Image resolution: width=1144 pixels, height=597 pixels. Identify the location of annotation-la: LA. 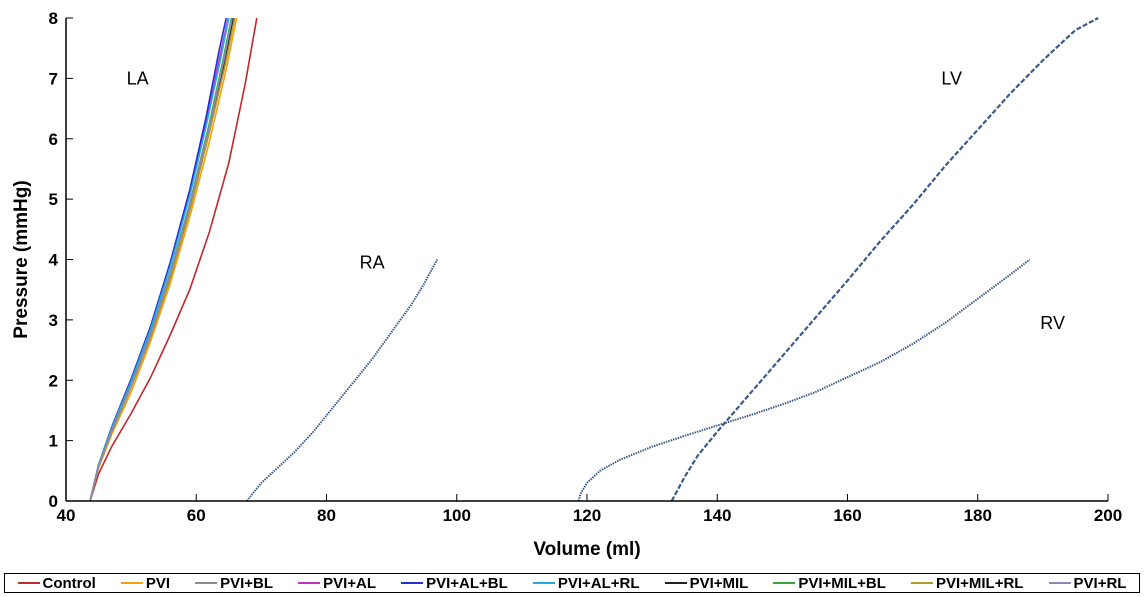
(138, 78).